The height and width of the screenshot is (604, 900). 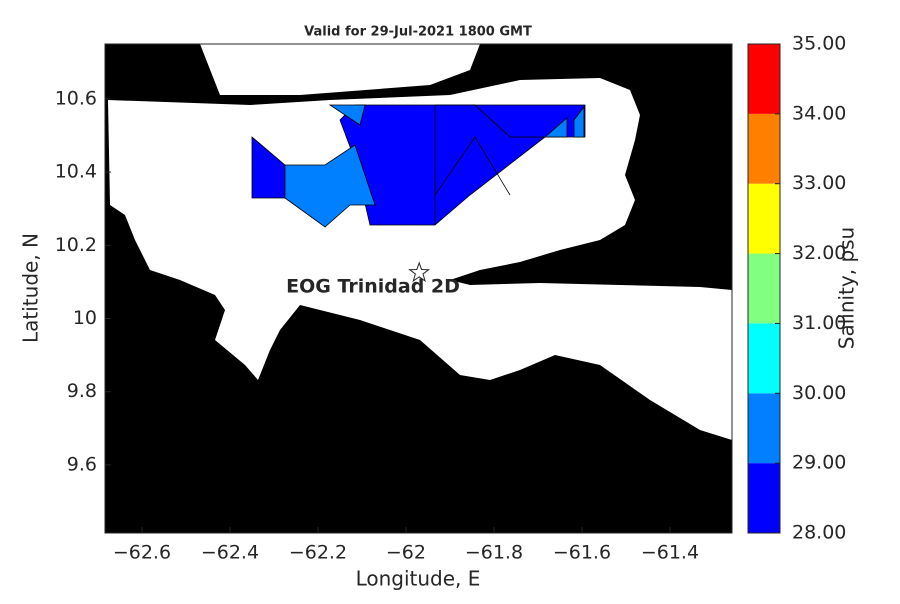 What do you see at coordinates (76, 172) in the screenshot?
I see `y-tick-label: 10.4` at bounding box center [76, 172].